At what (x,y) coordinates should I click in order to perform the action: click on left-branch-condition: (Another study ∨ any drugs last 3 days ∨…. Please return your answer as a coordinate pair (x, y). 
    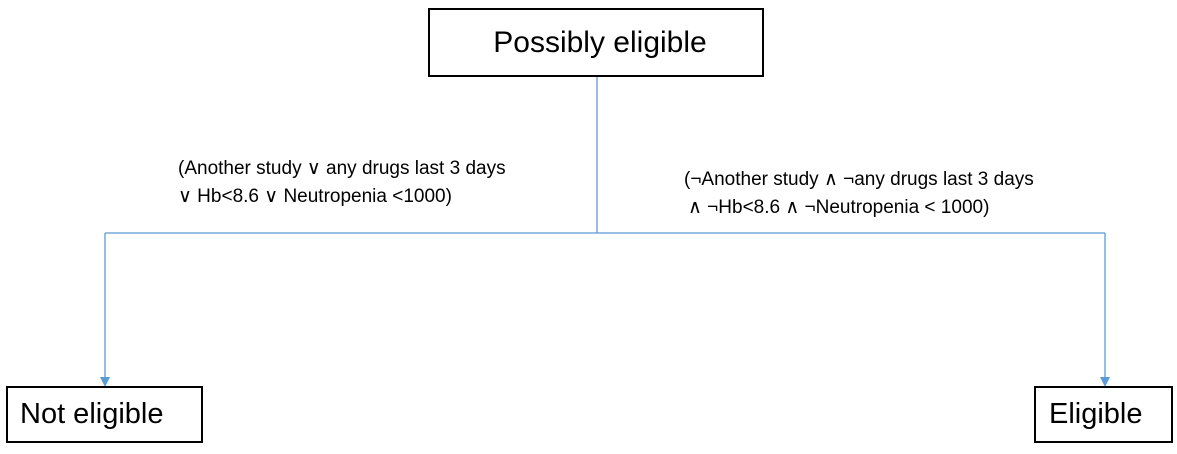
    Looking at the image, I should click on (342, 183).